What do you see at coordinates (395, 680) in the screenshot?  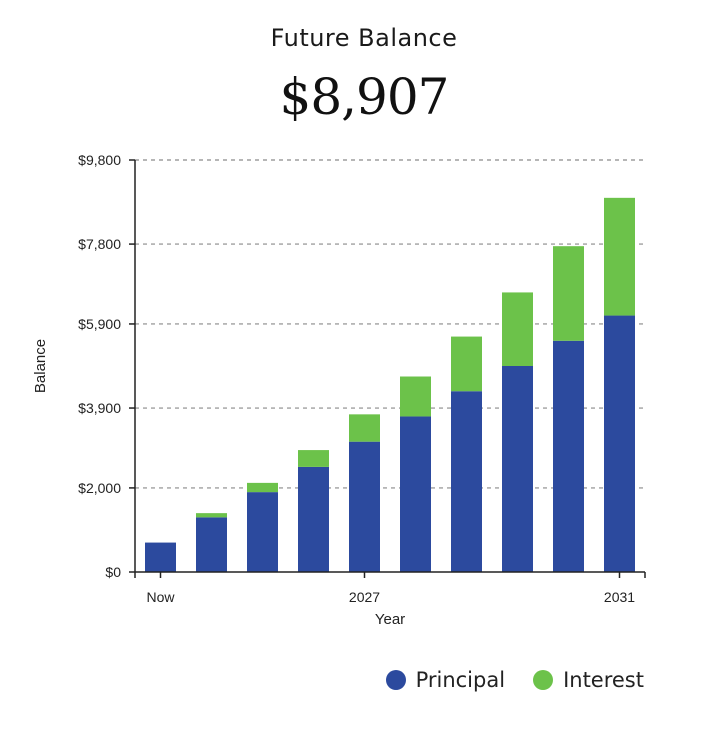 I see `legend-swatch-principal` at bounding box center [395, 680].